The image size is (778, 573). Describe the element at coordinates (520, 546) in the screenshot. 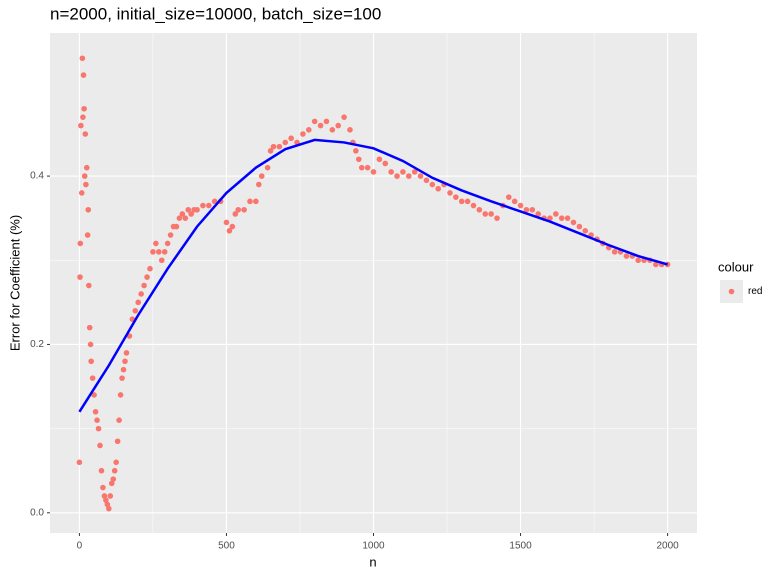

I see `x-tick-label: 1500` at that location.